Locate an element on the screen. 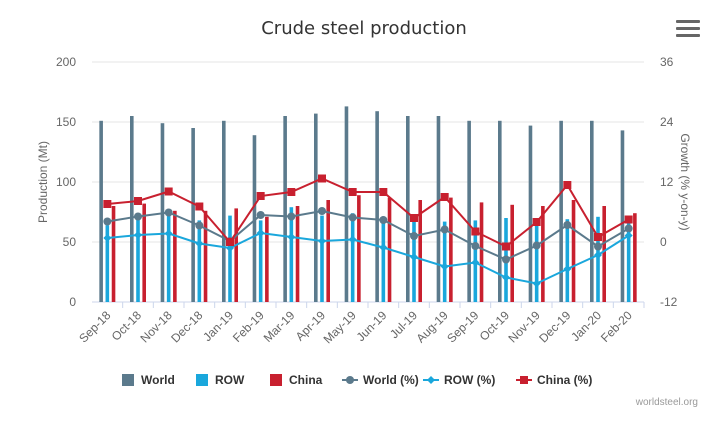  left-axis-ticks: 0 50 100 150 200 is located at coordinates (66, 182).